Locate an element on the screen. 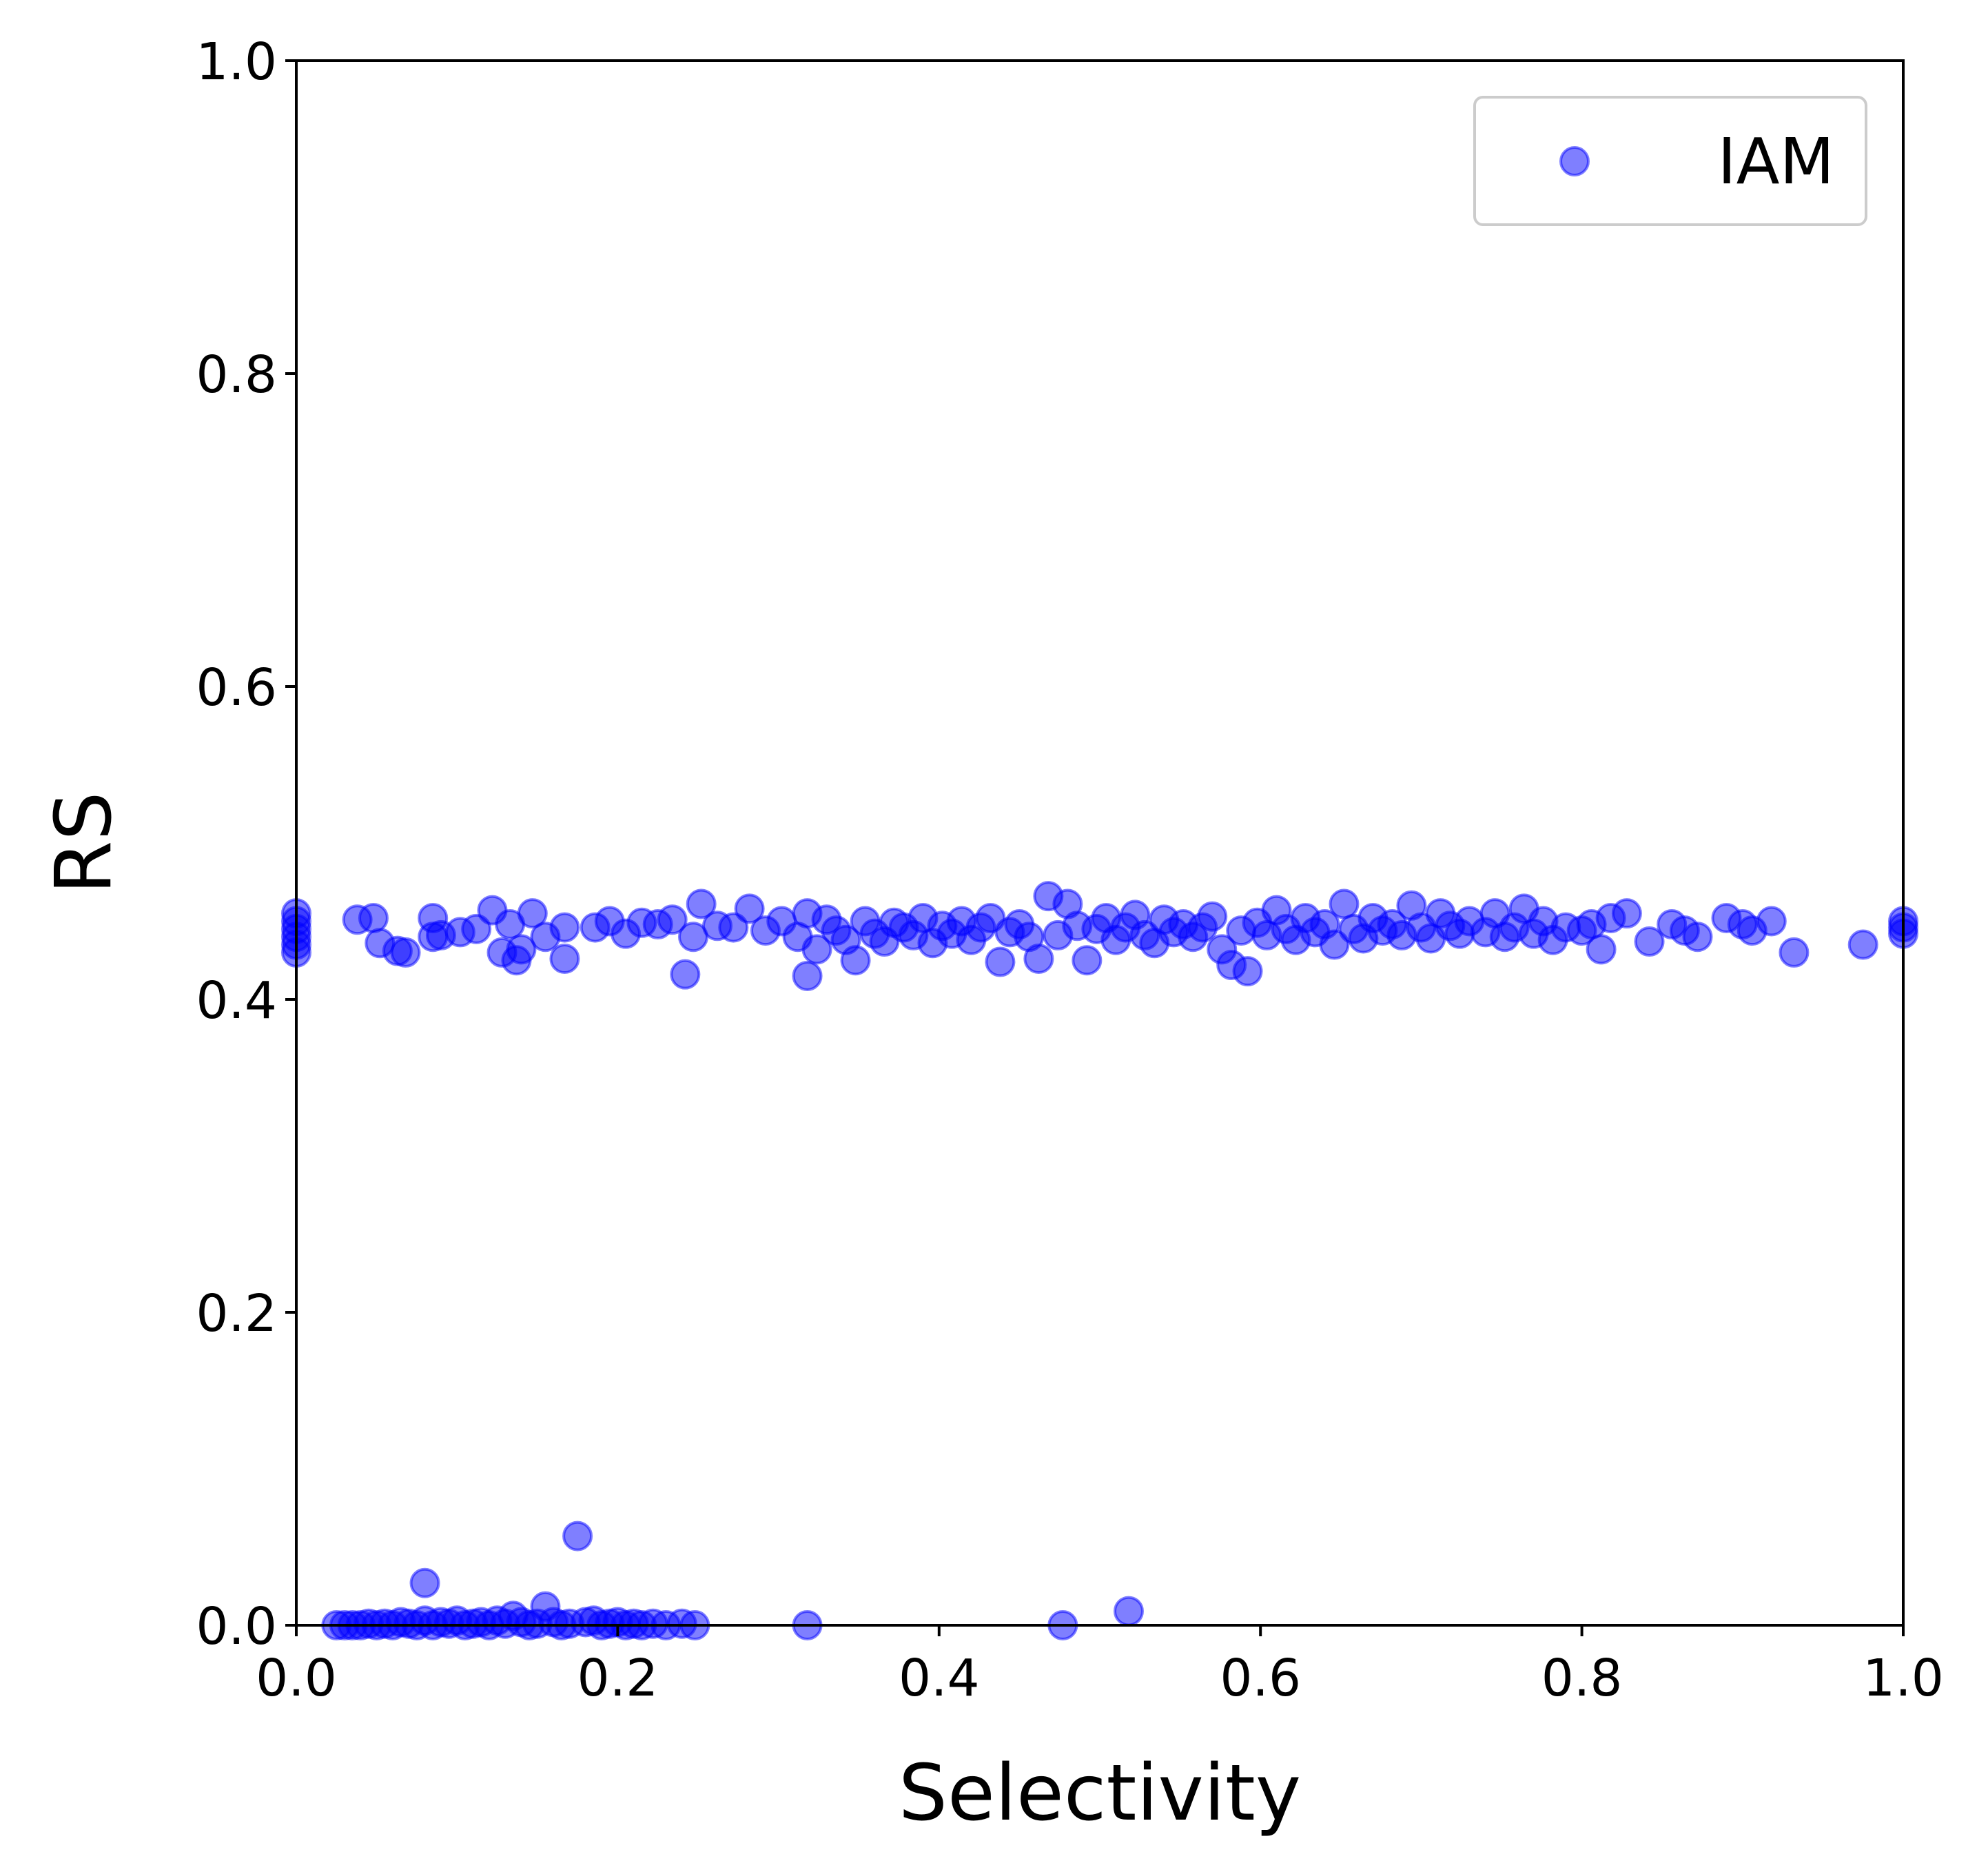  x-tick-label: 0.8 is located at coordinates (1582, 1678).